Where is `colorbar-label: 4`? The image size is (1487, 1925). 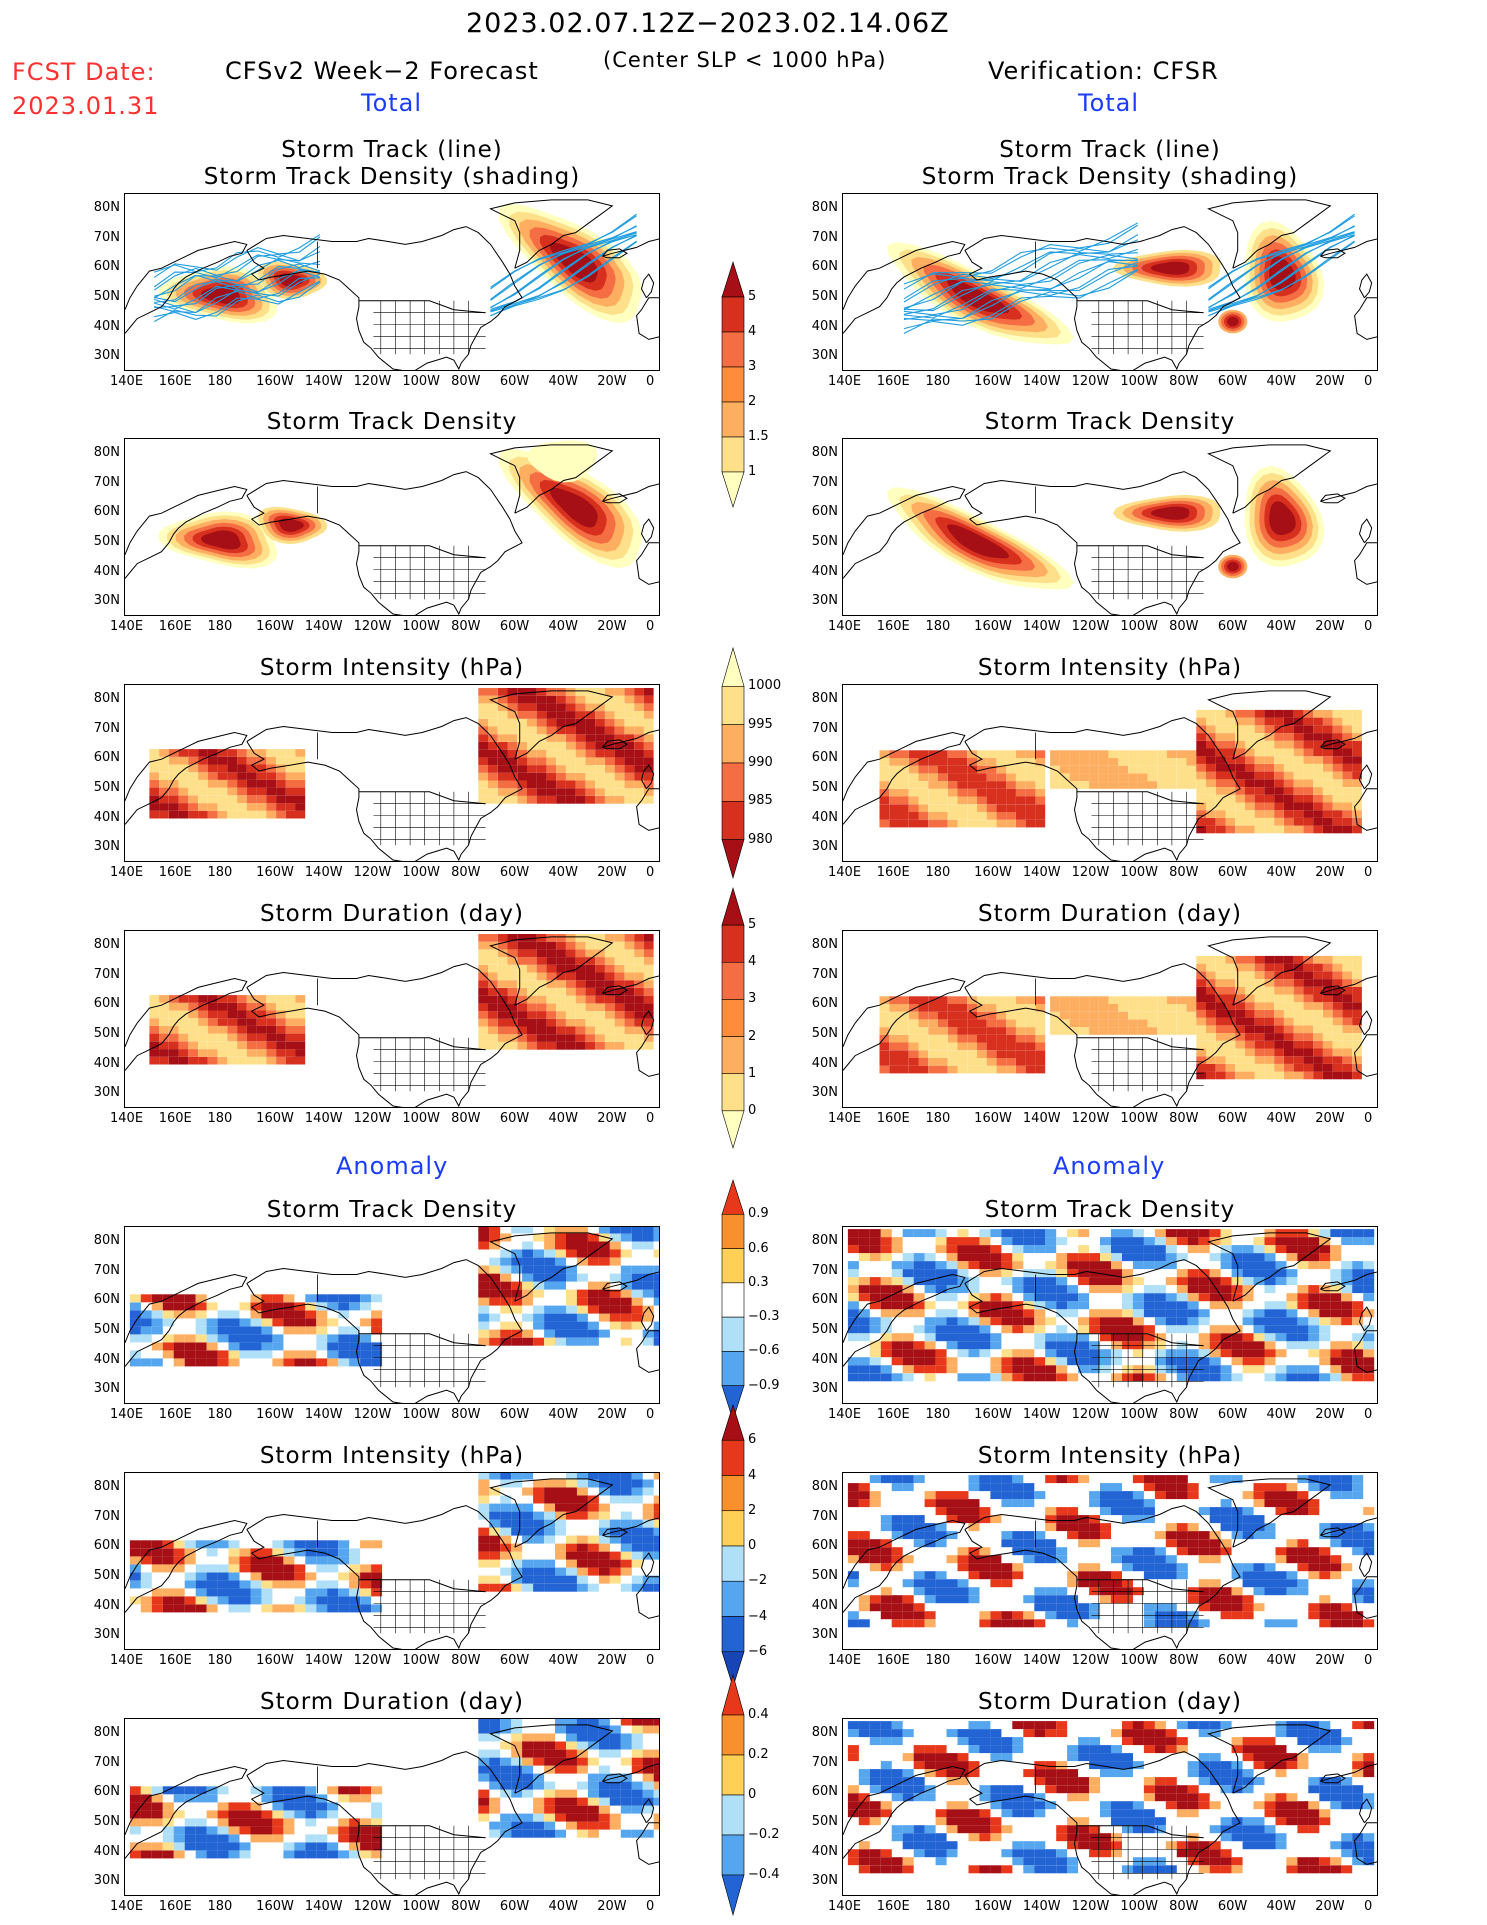 colorbar-label: 4 is located at coordinates (752, 962).